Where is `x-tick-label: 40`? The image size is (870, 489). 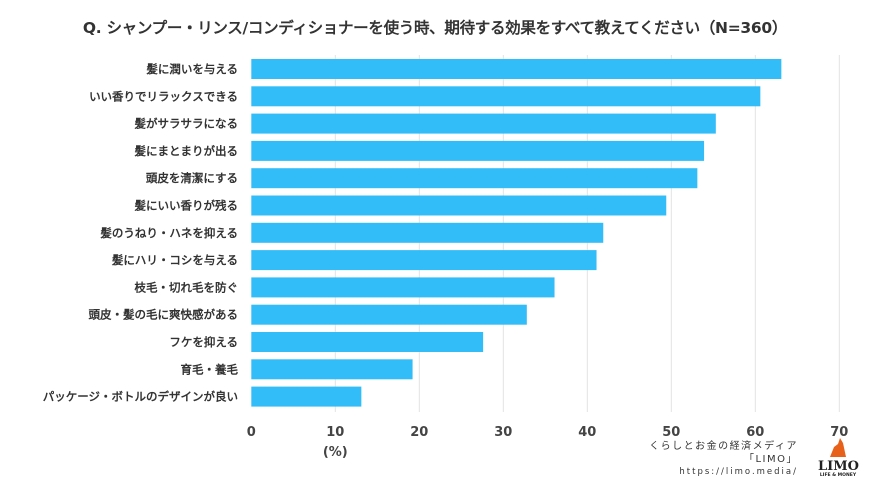 x-tick-label: 40 is located at coordinates (587, 432).